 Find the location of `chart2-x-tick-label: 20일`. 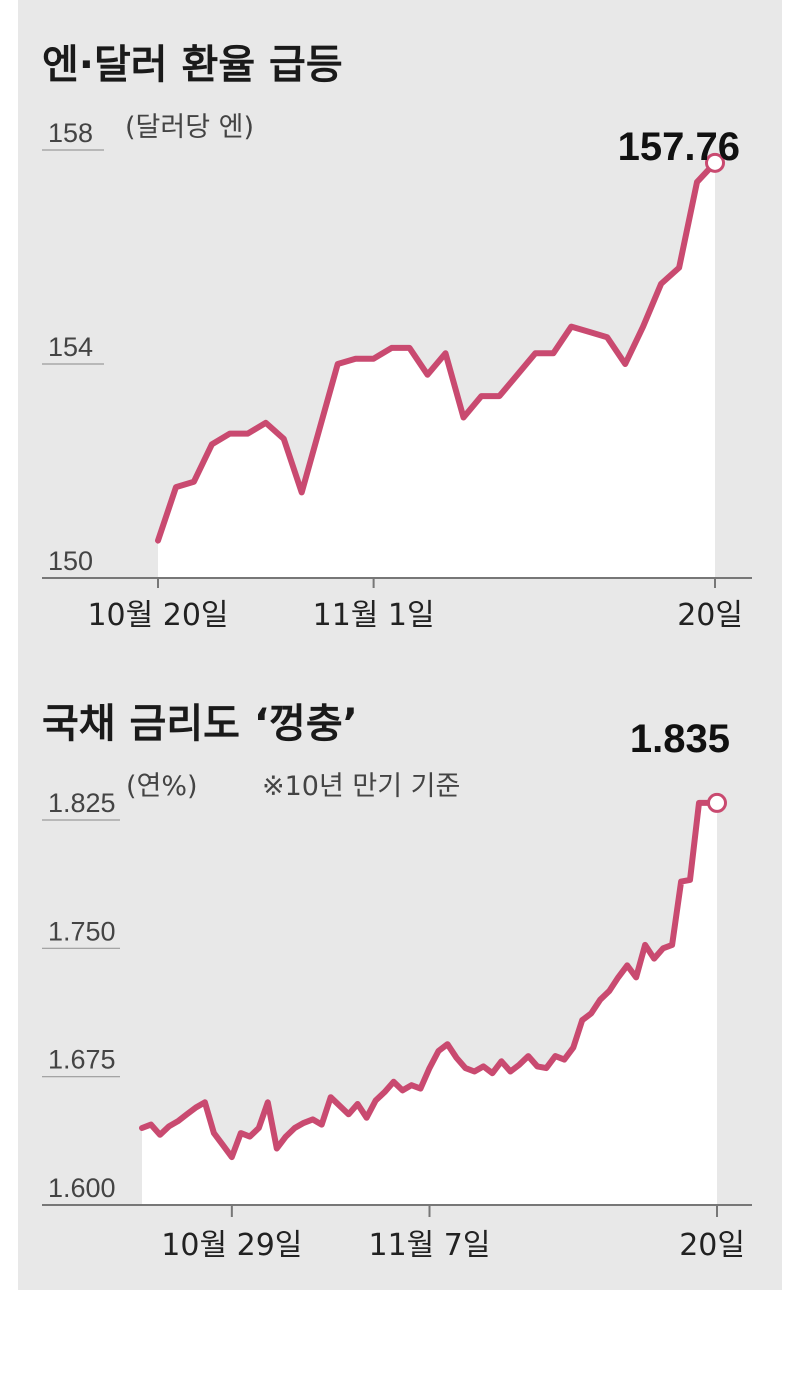

chart2-x-tick-label: 20일 is located at coordinates (712, 1245).